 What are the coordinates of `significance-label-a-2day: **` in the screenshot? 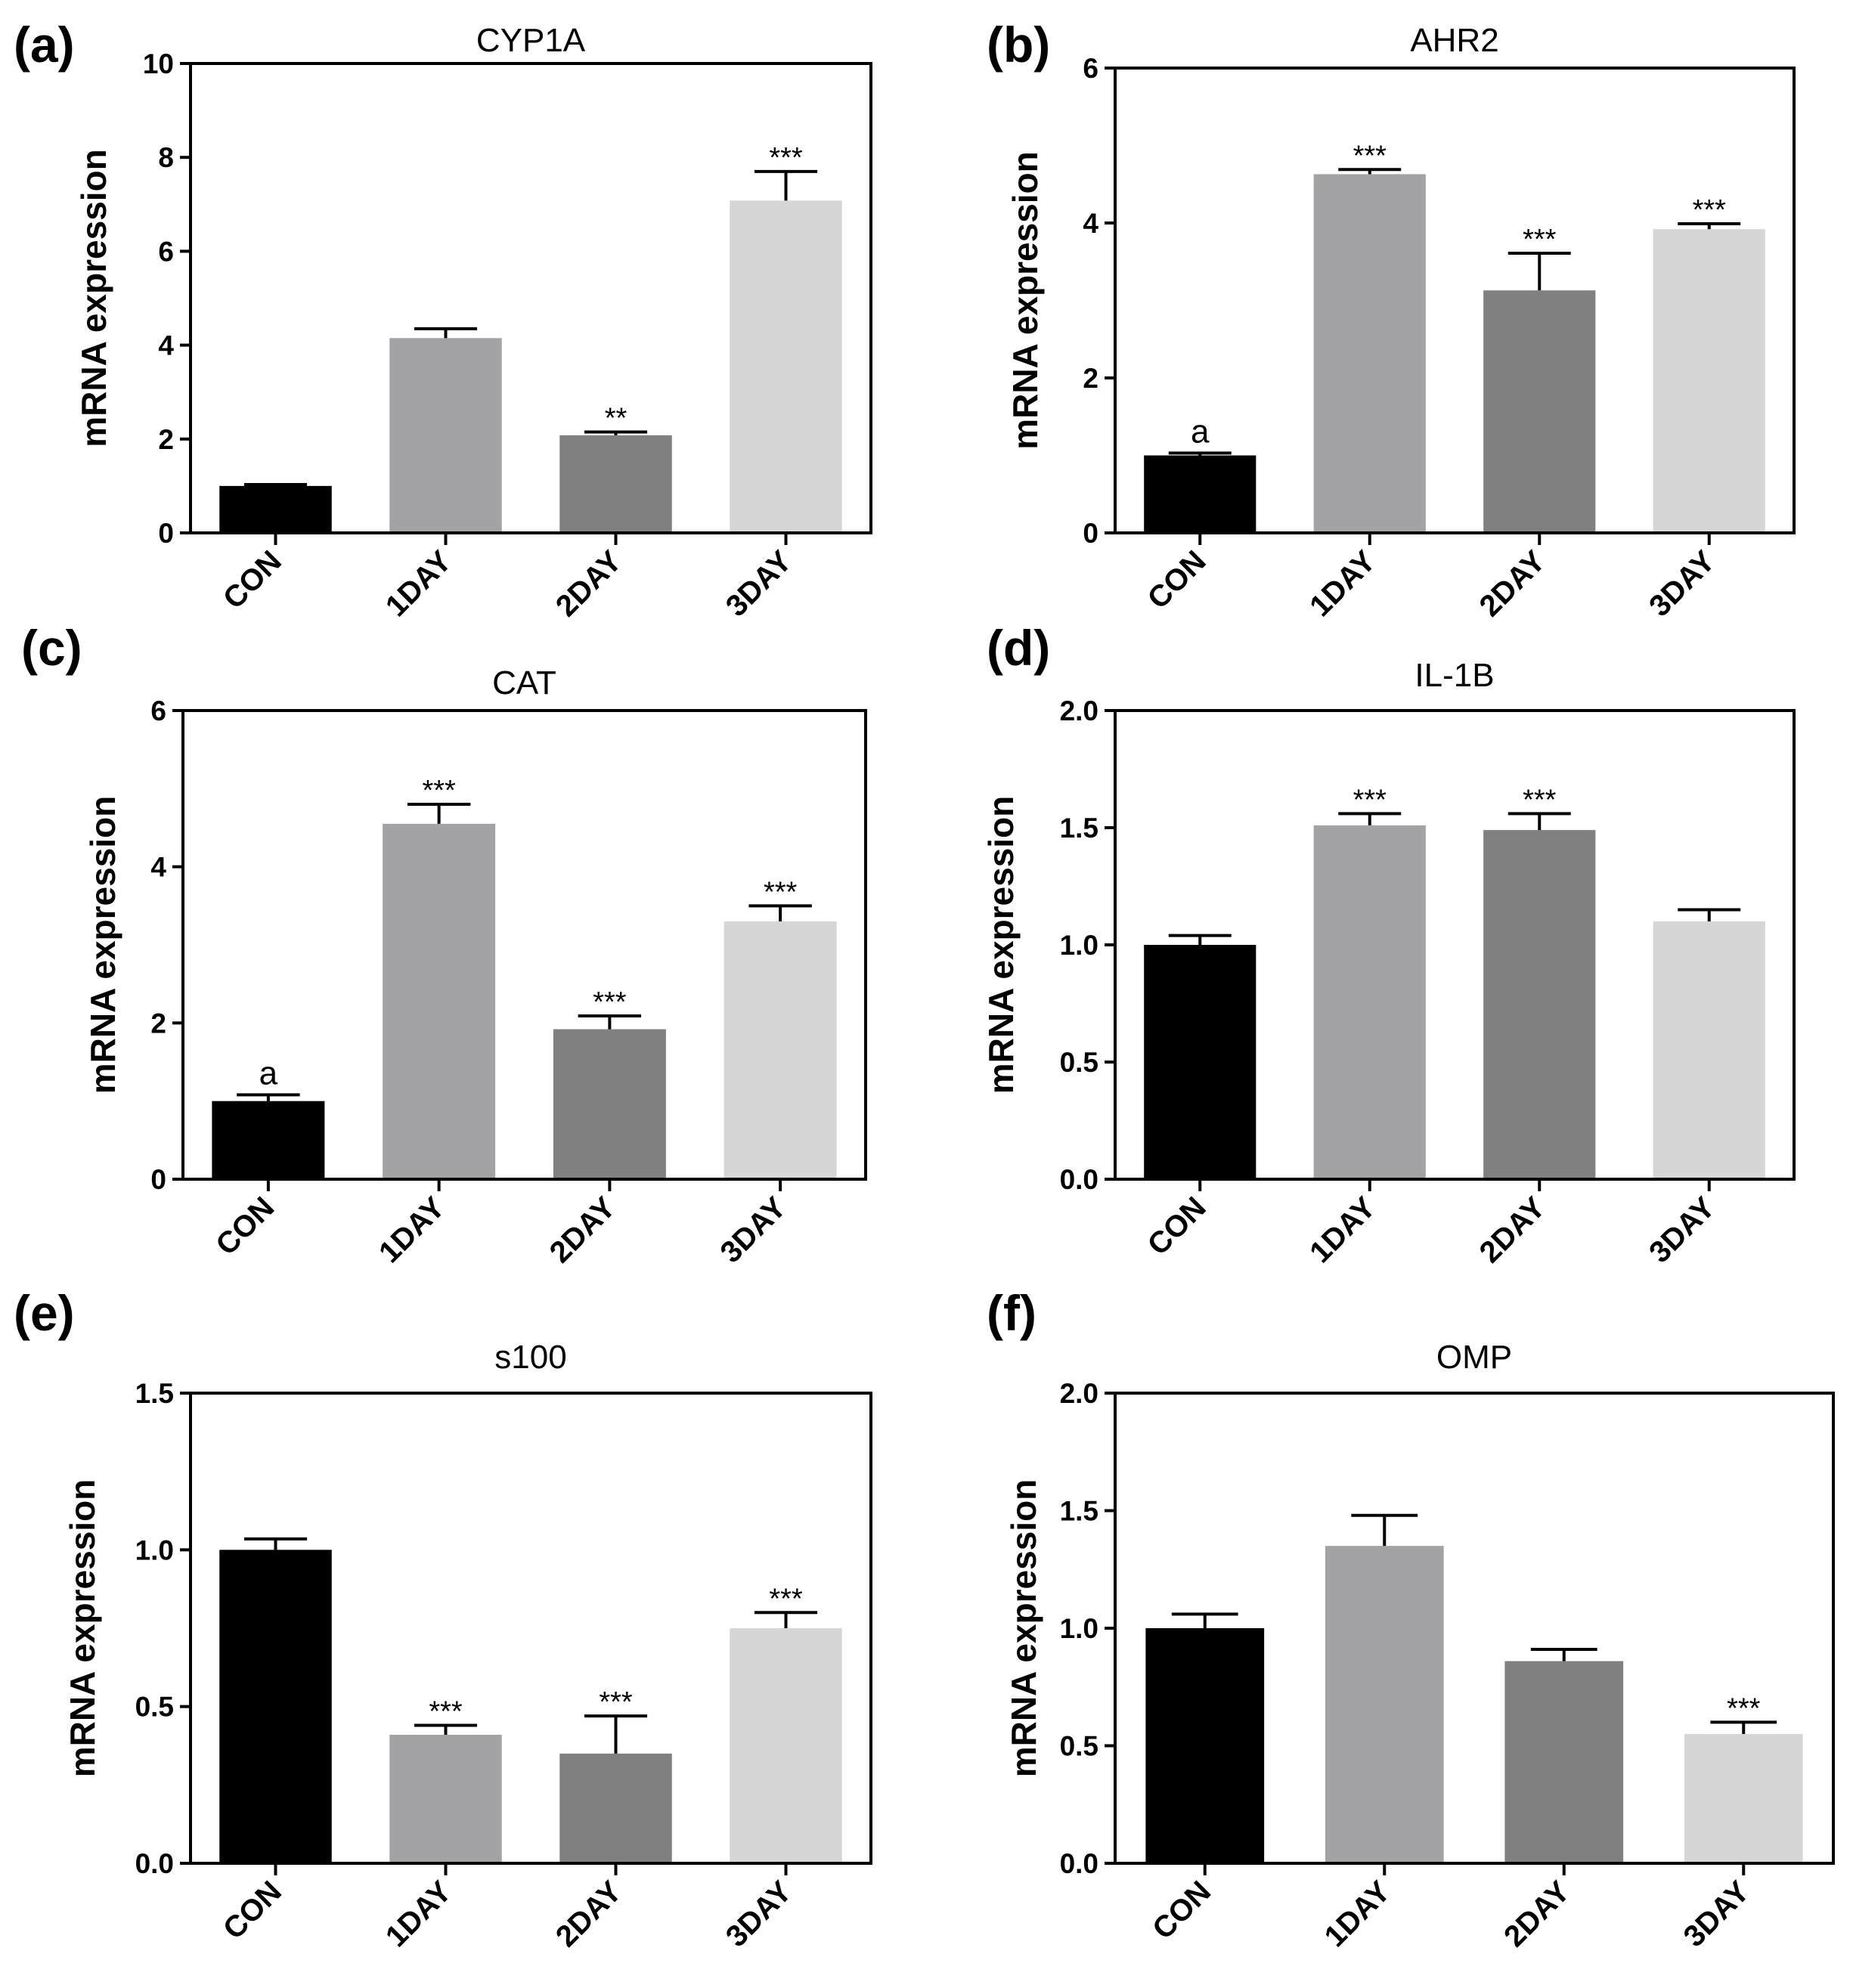 It's located at (616, 418).